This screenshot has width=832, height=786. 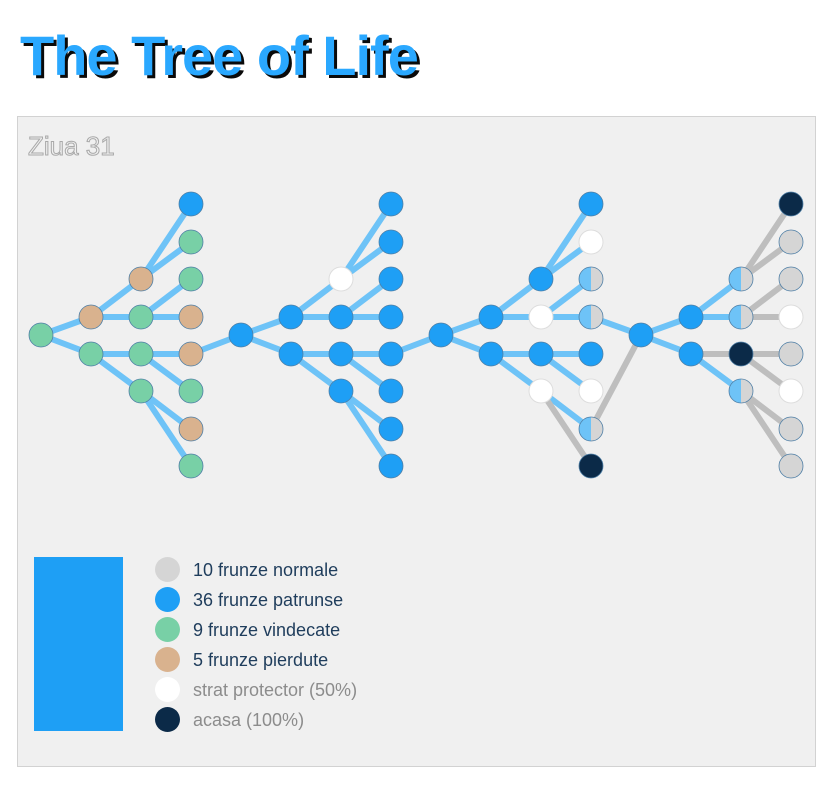 I want to click on legend-label: 9 frunze vindecate, so click(x=267, y=630).